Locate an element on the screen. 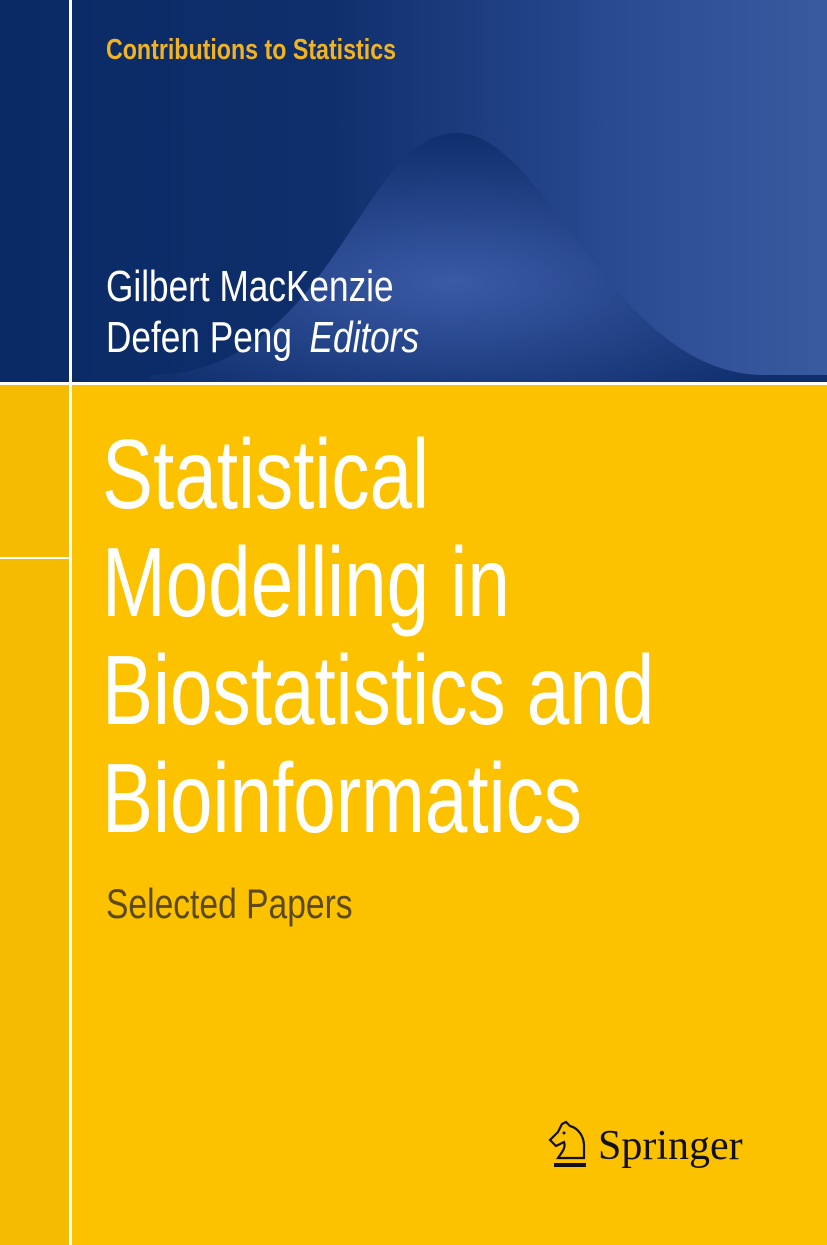 The width and height of the screenshot is (827, 1245). publisher-logo: Springer is located at coordinates (645, 1146).